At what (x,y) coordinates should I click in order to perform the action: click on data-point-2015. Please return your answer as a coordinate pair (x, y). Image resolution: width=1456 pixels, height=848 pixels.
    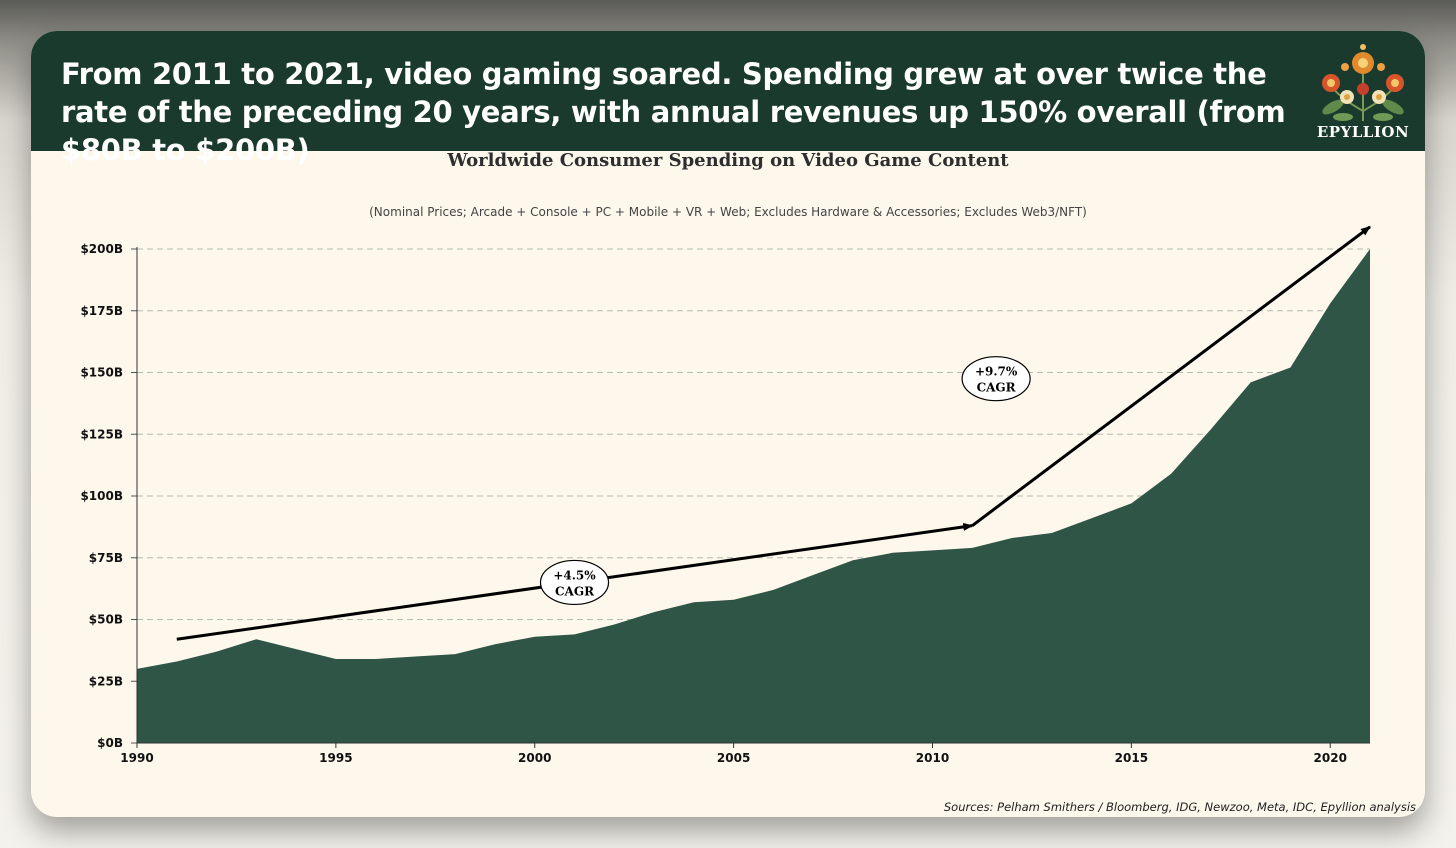
    Looking at the image, I should click on (1131, 503).